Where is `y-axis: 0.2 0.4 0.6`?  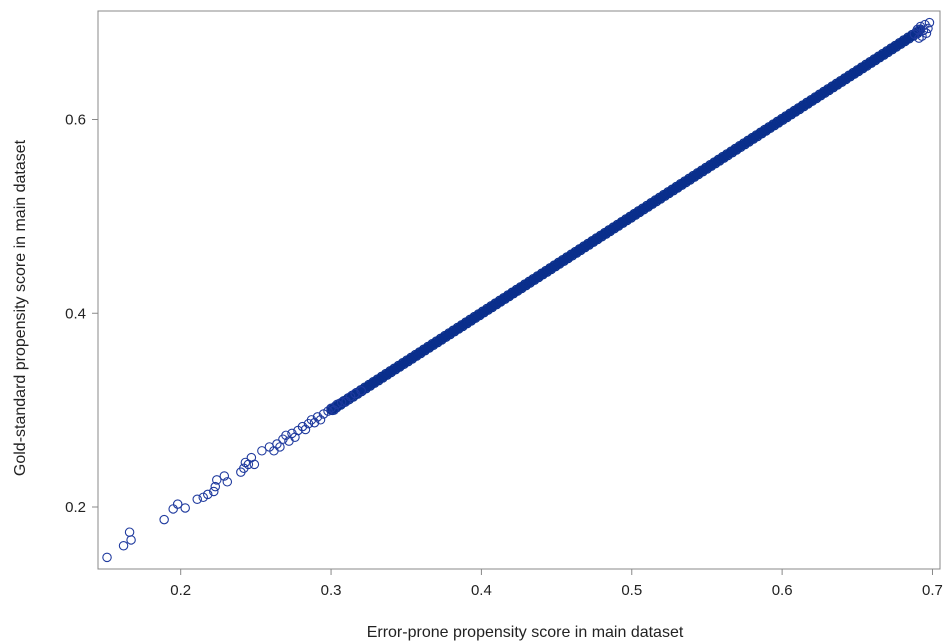
y-axis: 0.2 0.4 0.6 is located at coordinates (81, 314).